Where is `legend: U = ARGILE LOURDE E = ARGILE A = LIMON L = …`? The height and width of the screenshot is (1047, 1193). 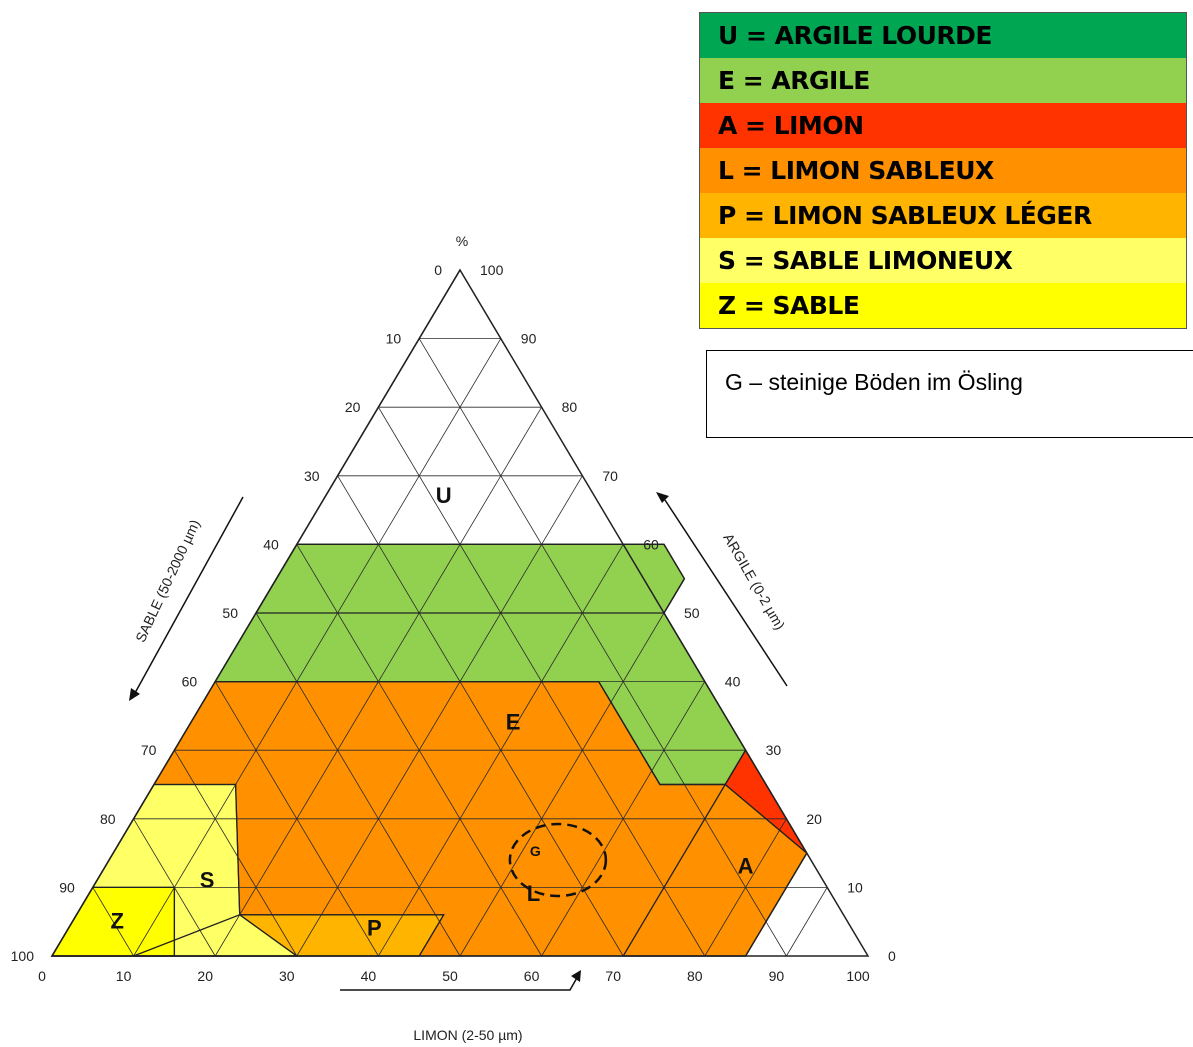 legend: U = ARGILE LOURDE E = ARGILE A = LIMON L = … is located at coordinates (943, 170).